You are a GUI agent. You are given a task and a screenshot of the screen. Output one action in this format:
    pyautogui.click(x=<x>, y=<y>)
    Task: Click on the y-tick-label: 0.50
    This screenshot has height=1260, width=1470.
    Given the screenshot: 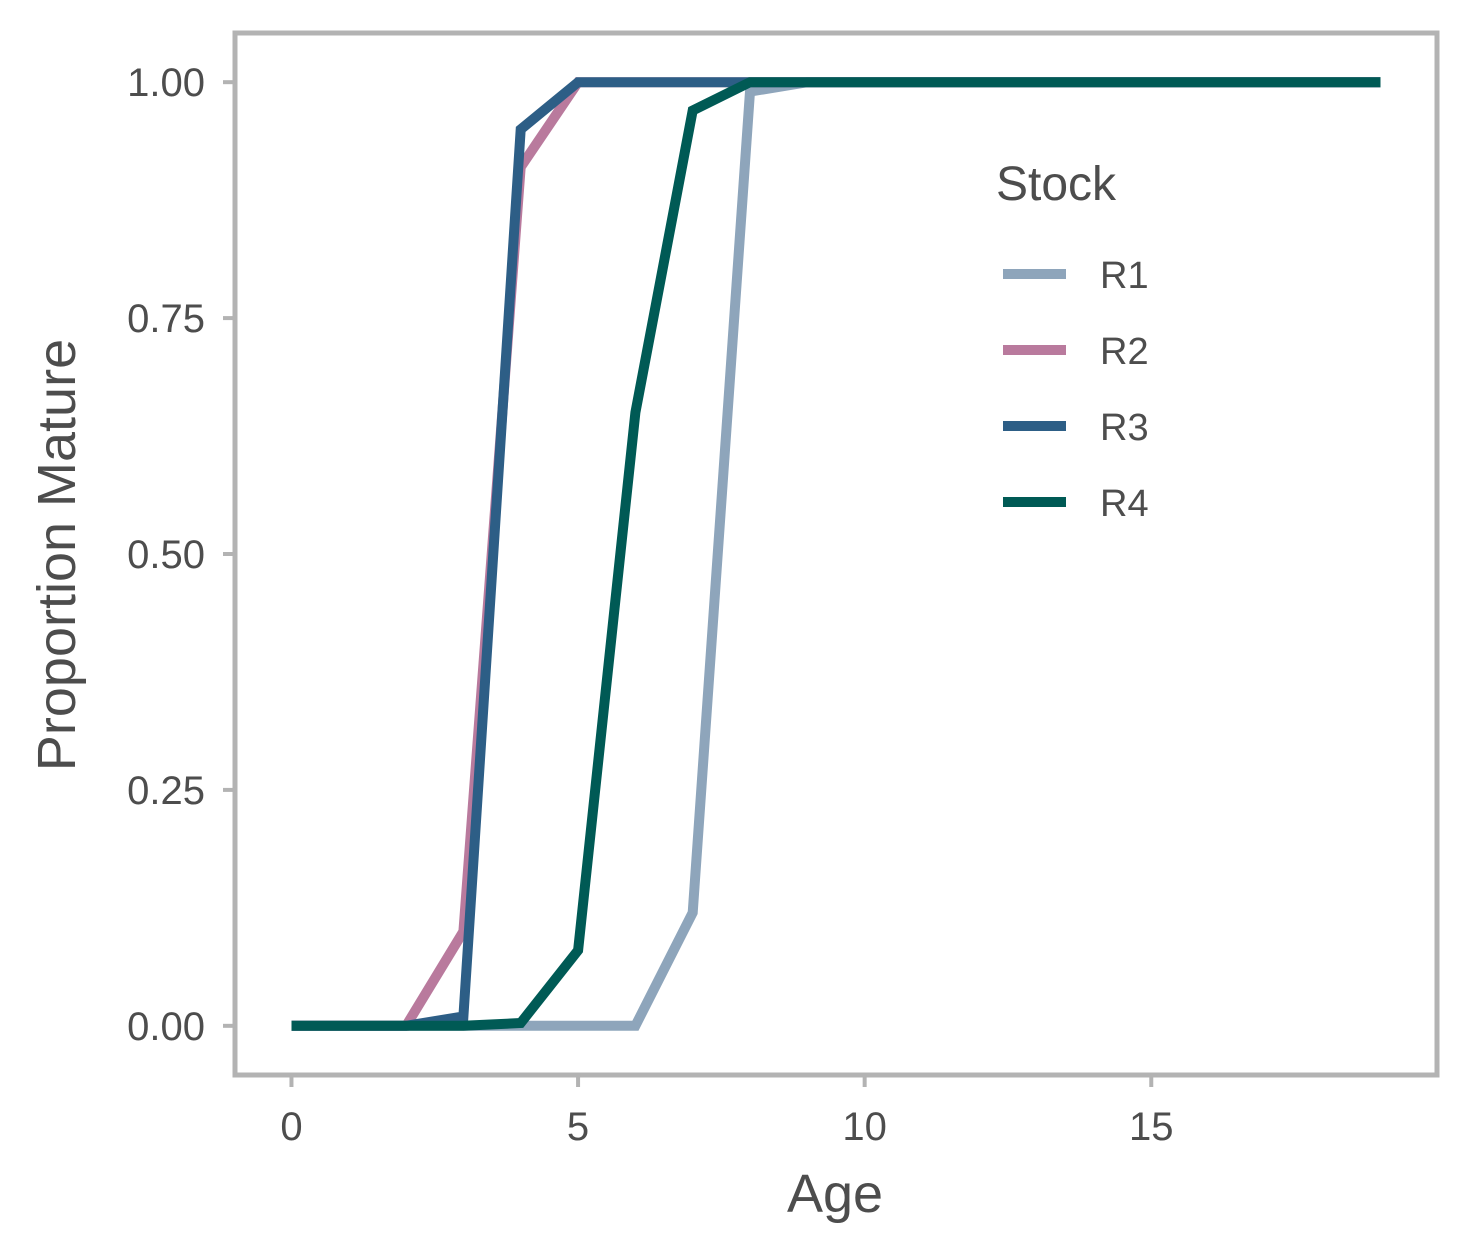 What is the action you would take?
    pyautogui.click(x=166, y=555)
    